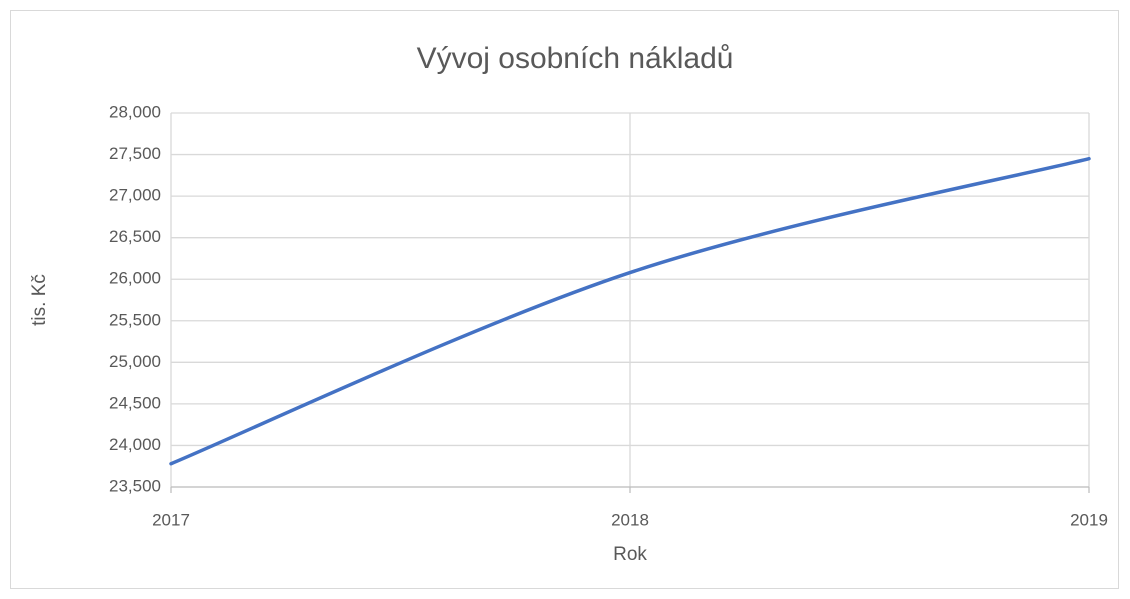 Image resolution: width=1130 pixels, height=599 pixels. I want to click on y-tick-label: 28,000, so click(135, 111).